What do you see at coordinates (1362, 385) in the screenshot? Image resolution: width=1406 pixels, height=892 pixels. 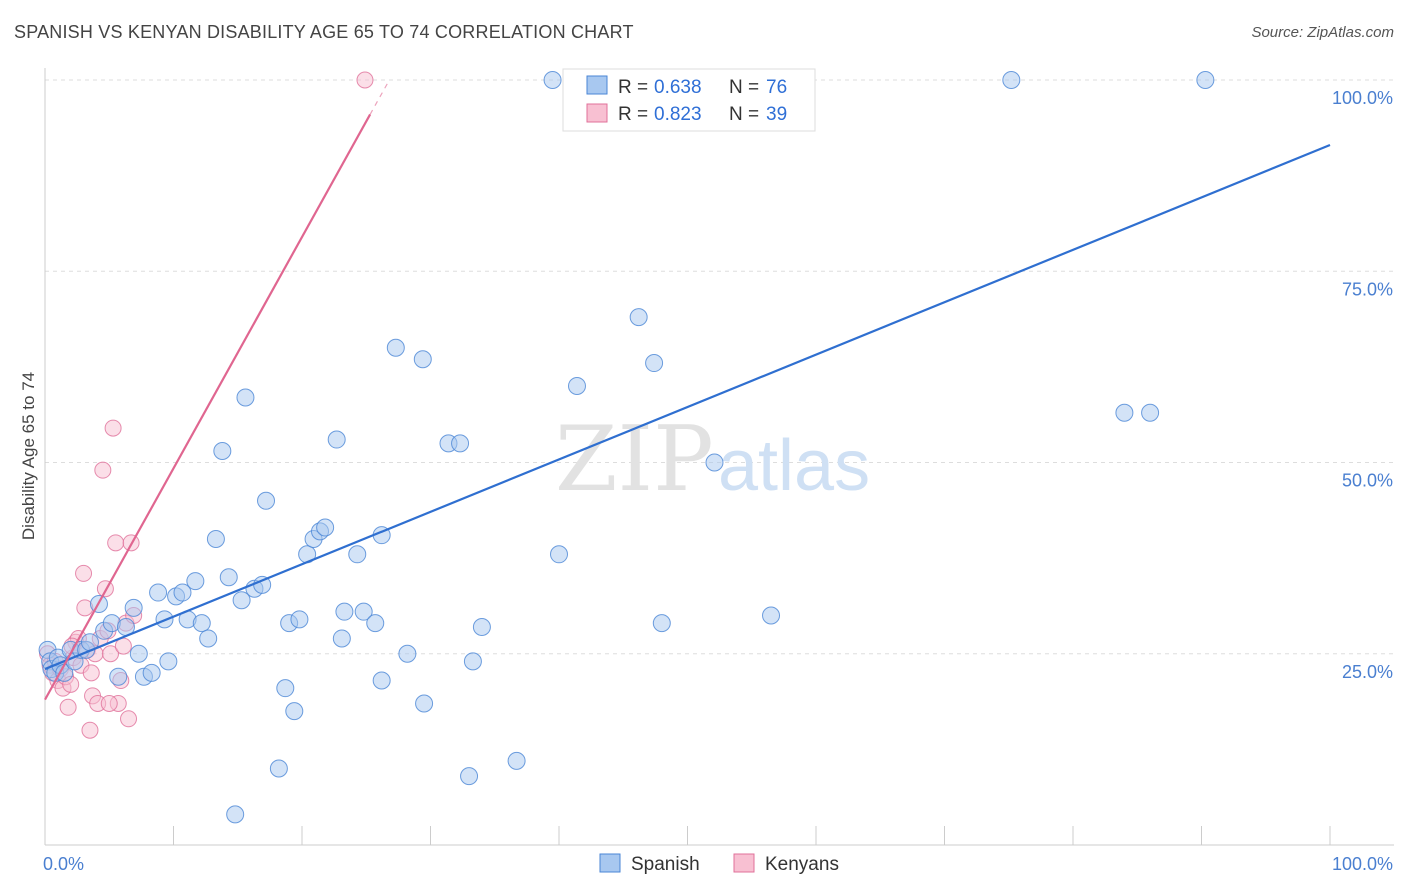 I see `y-tick-labels: 25.0% 50.0% 75.0% 100.0%` at bounding box center [1362, 385].